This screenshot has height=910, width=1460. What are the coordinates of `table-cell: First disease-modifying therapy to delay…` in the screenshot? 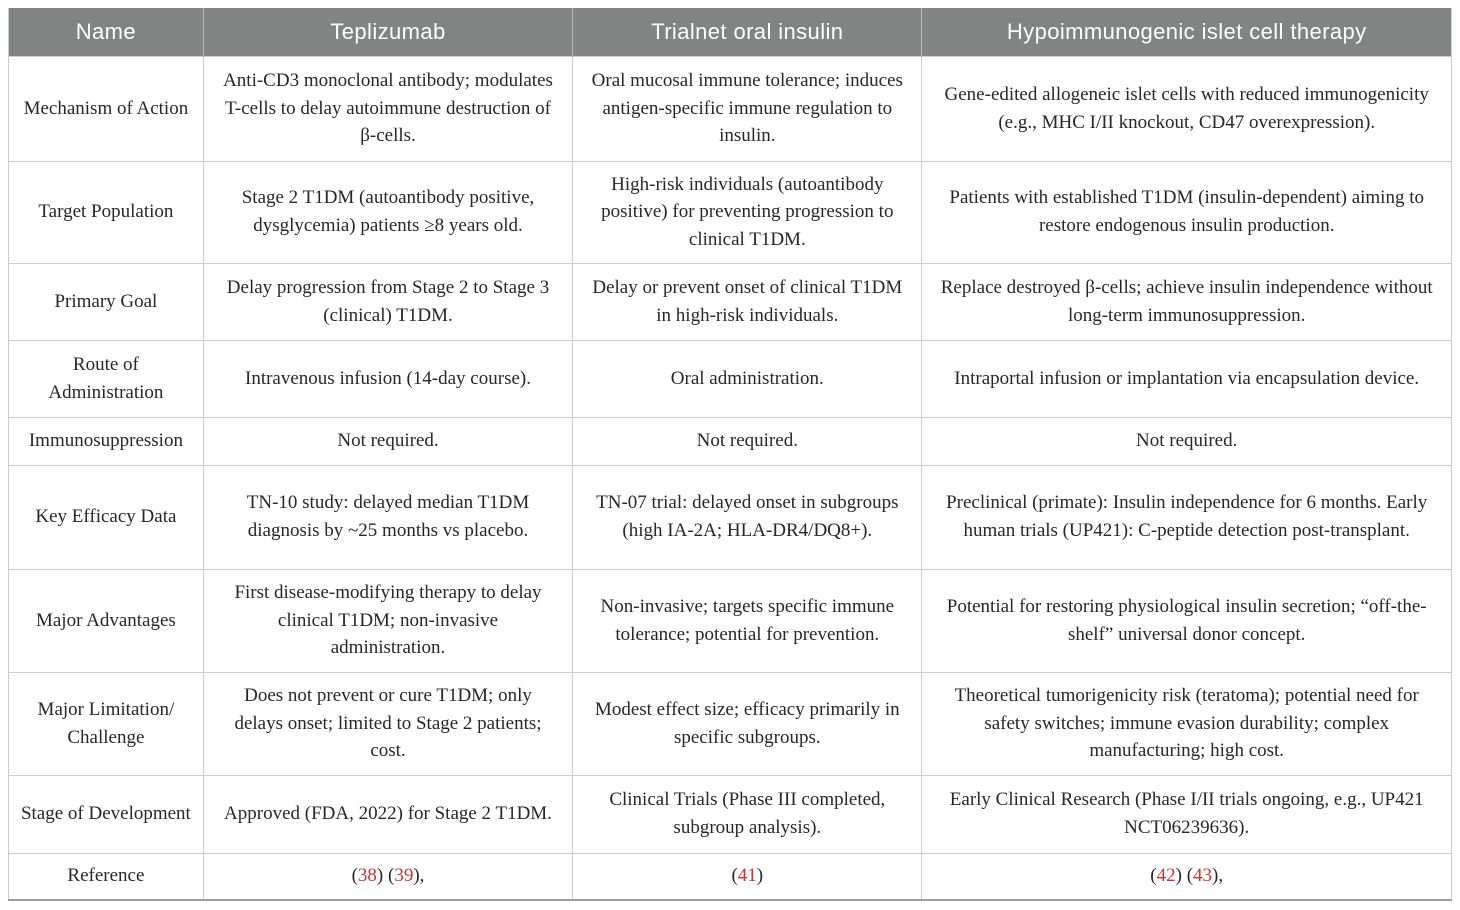 It's located at (388, 620).